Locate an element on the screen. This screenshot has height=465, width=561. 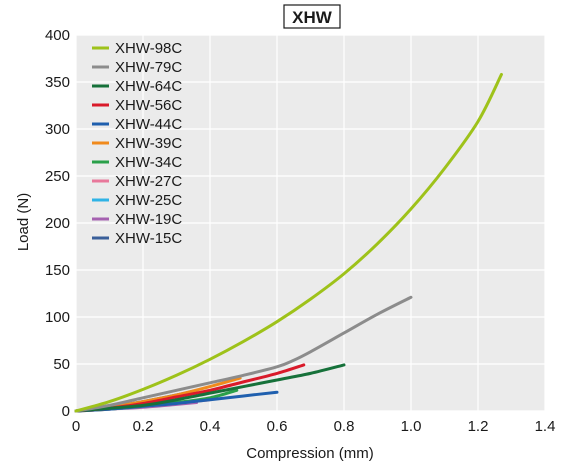
x-tick-label: 0.4 is located at coordinates (210, 426).